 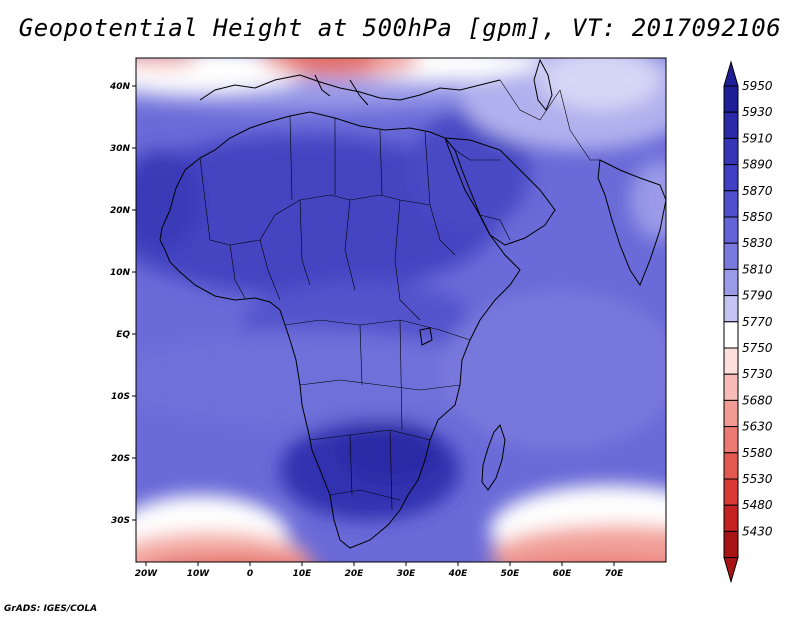 What do you see at coordinates (250, 574) in the screenshot?
I see `lon-tick-label: 0` at bounding box center [250, 574].